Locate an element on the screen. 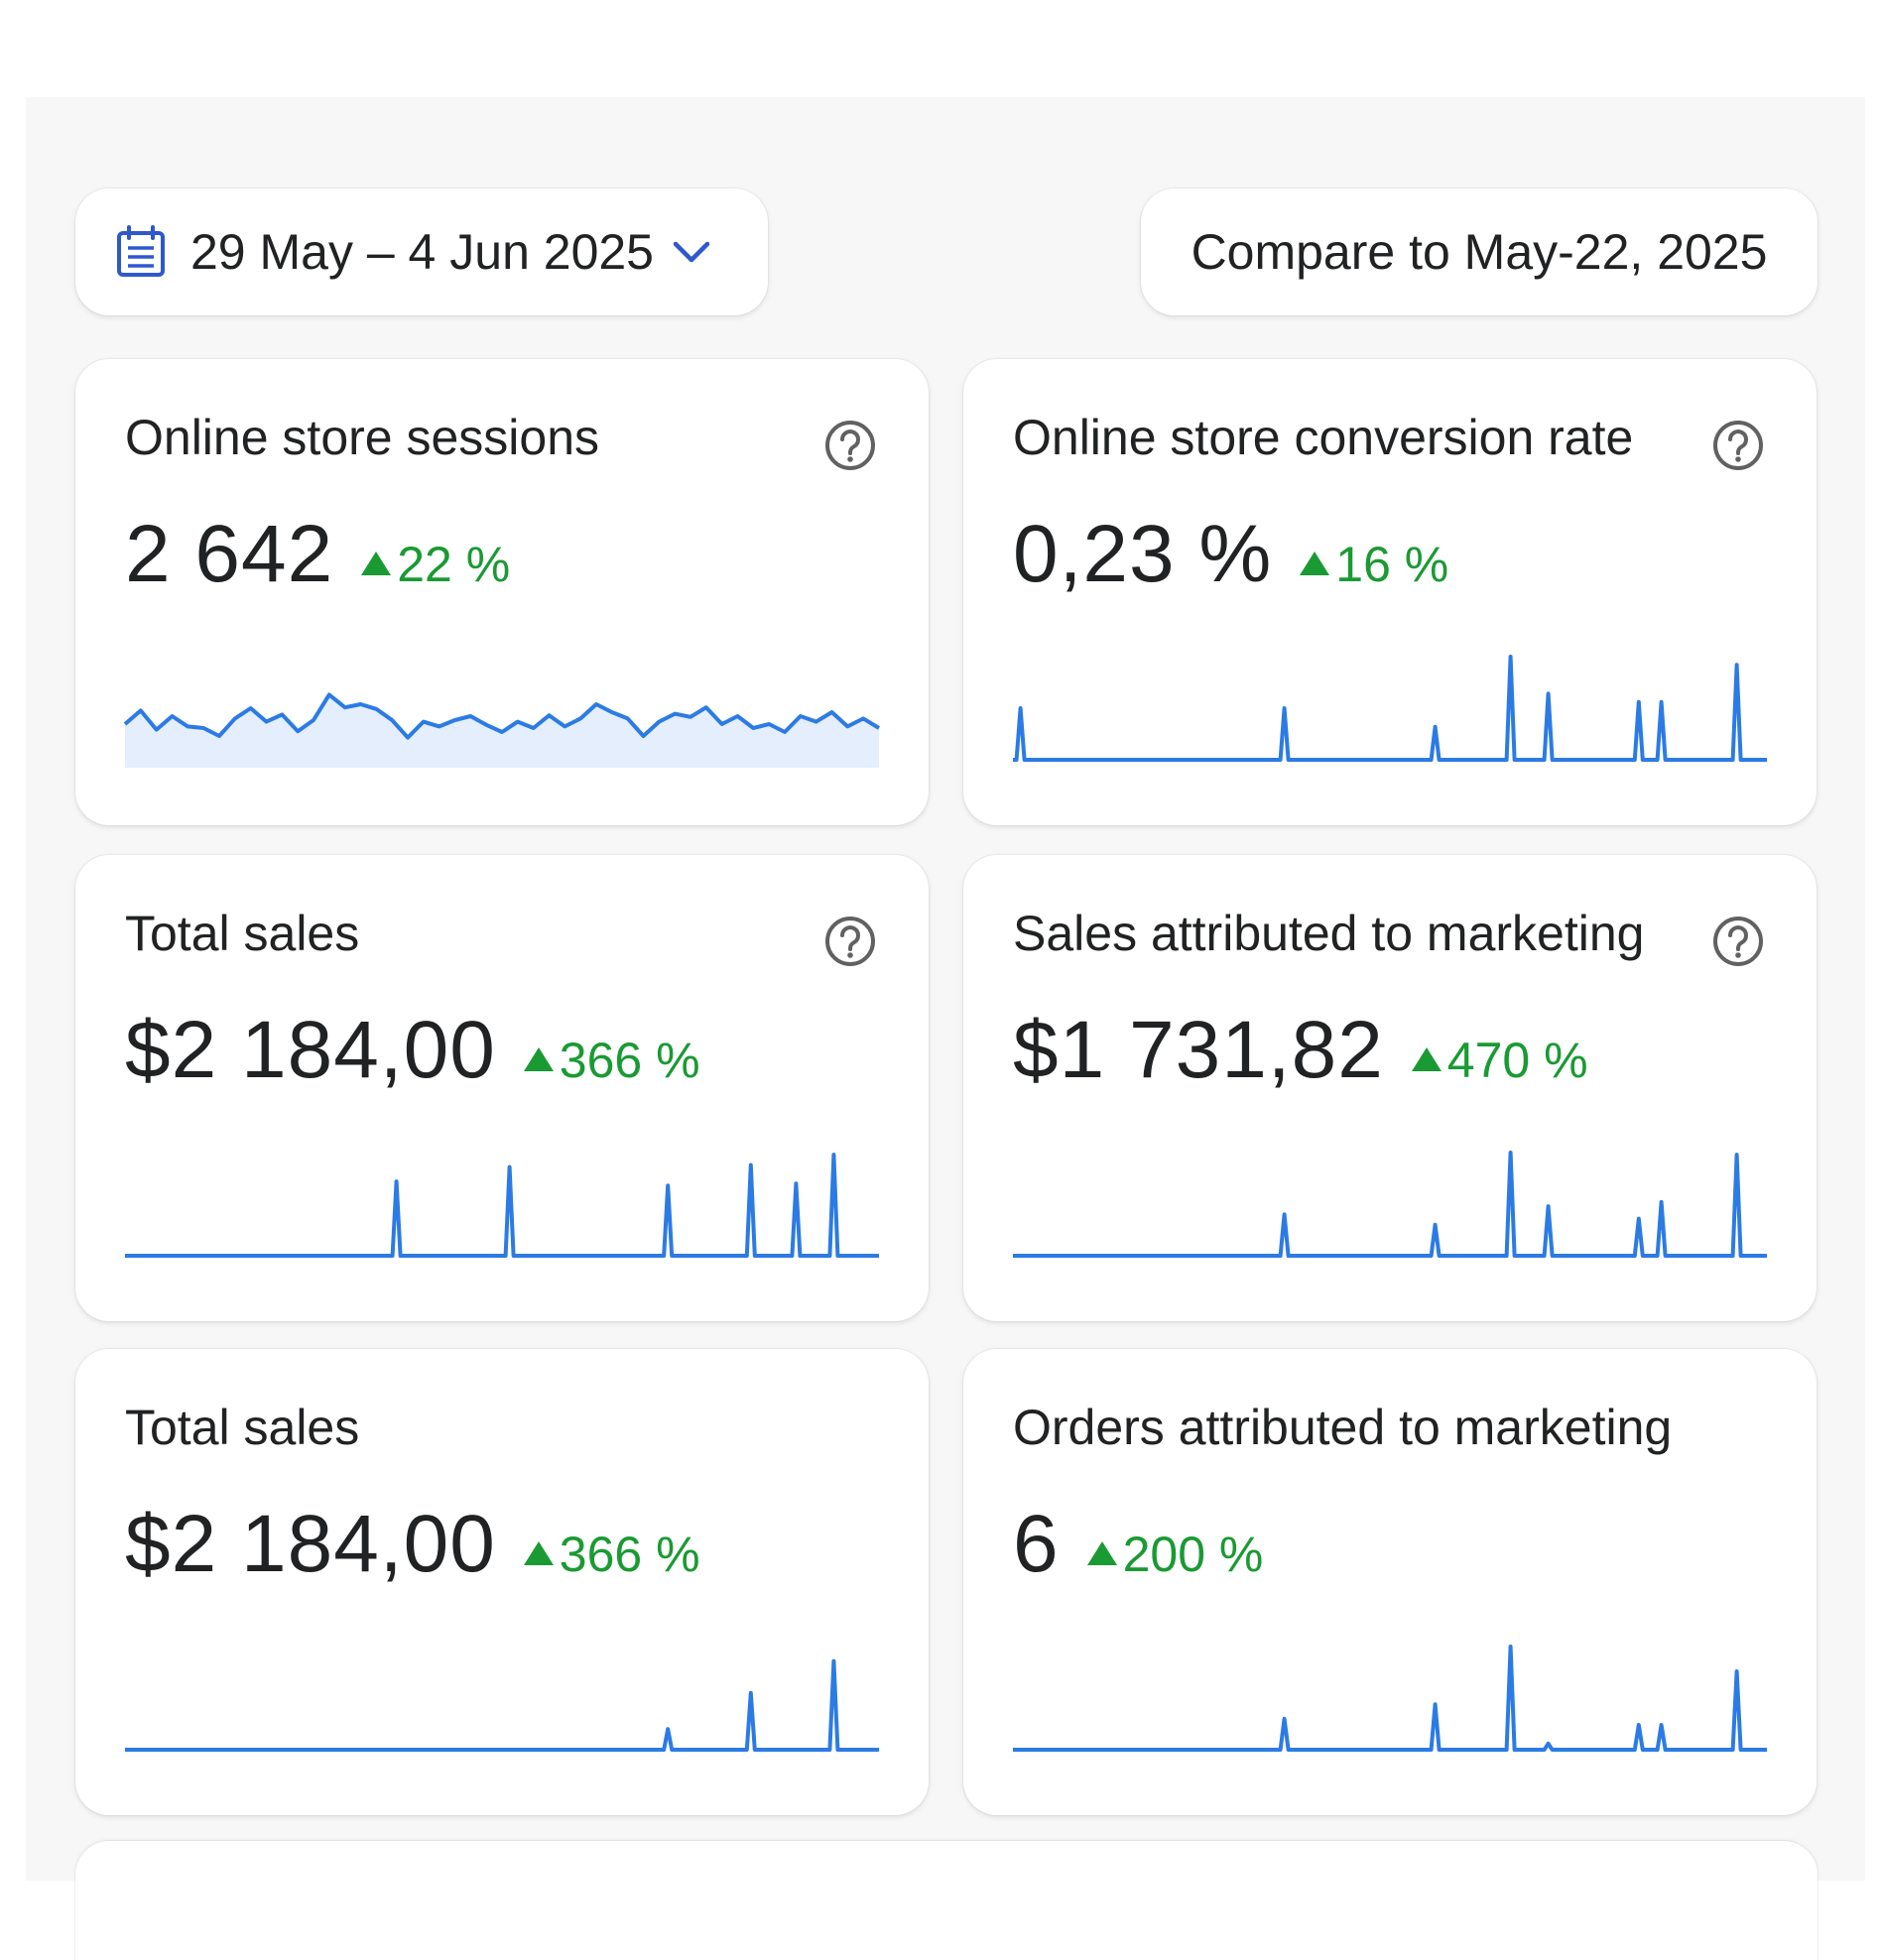 The height and width of the screenshot is (1960, 1881). metric-value: 2 642 is located at coordinates (229, 554).